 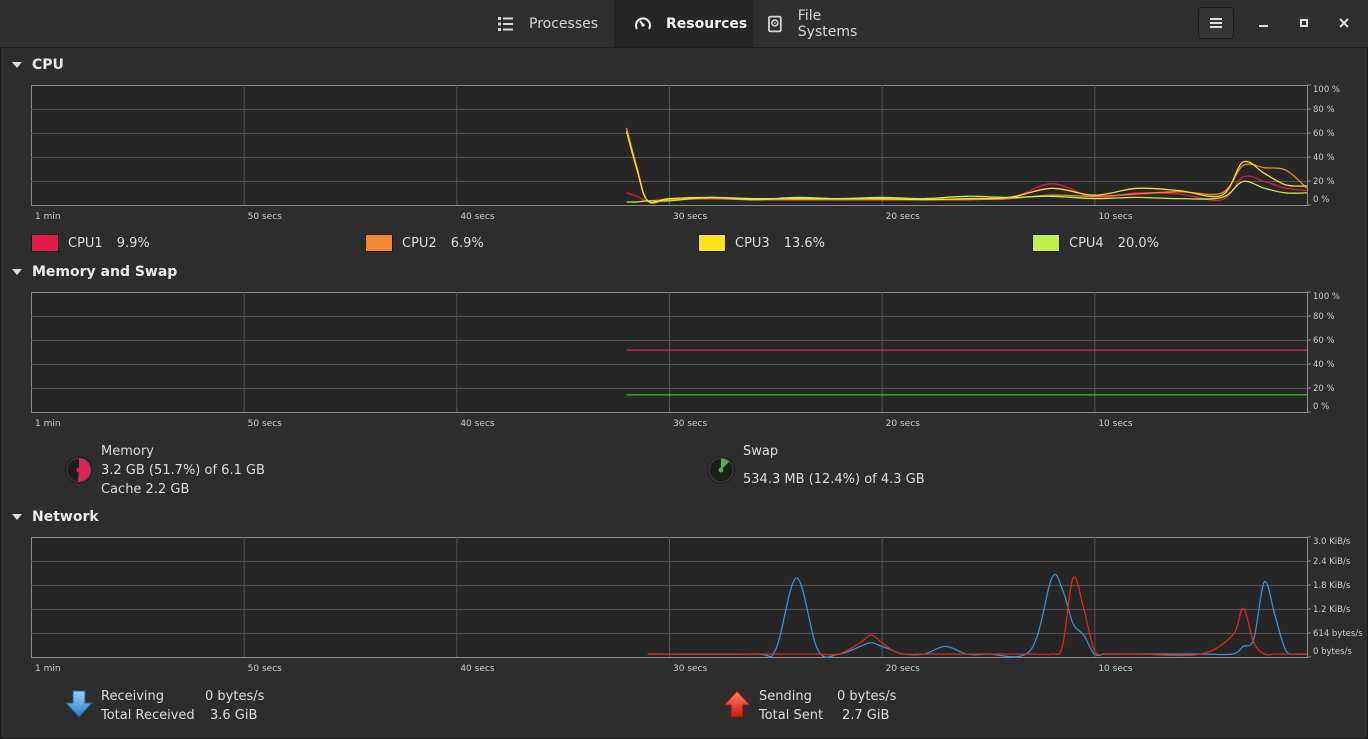 I want to click on tab-resources: Resources, so click(x=683, y=23).